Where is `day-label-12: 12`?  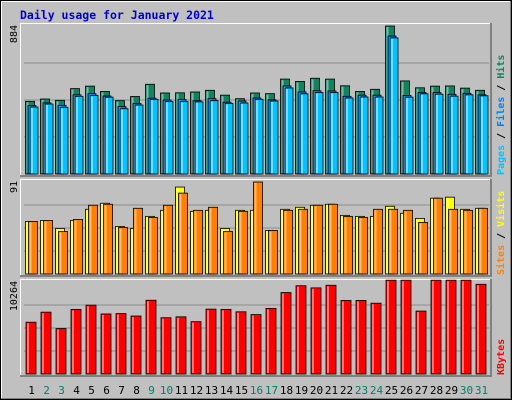
day-label-12: 12 is located at coordinates (196, 390).